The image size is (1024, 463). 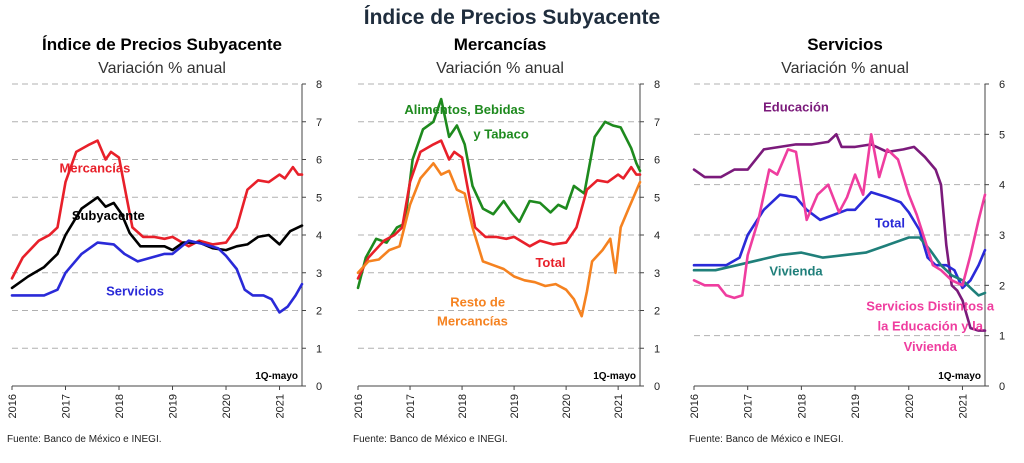 I want to click on series-label: Servicios, so click(x=135, y=290).